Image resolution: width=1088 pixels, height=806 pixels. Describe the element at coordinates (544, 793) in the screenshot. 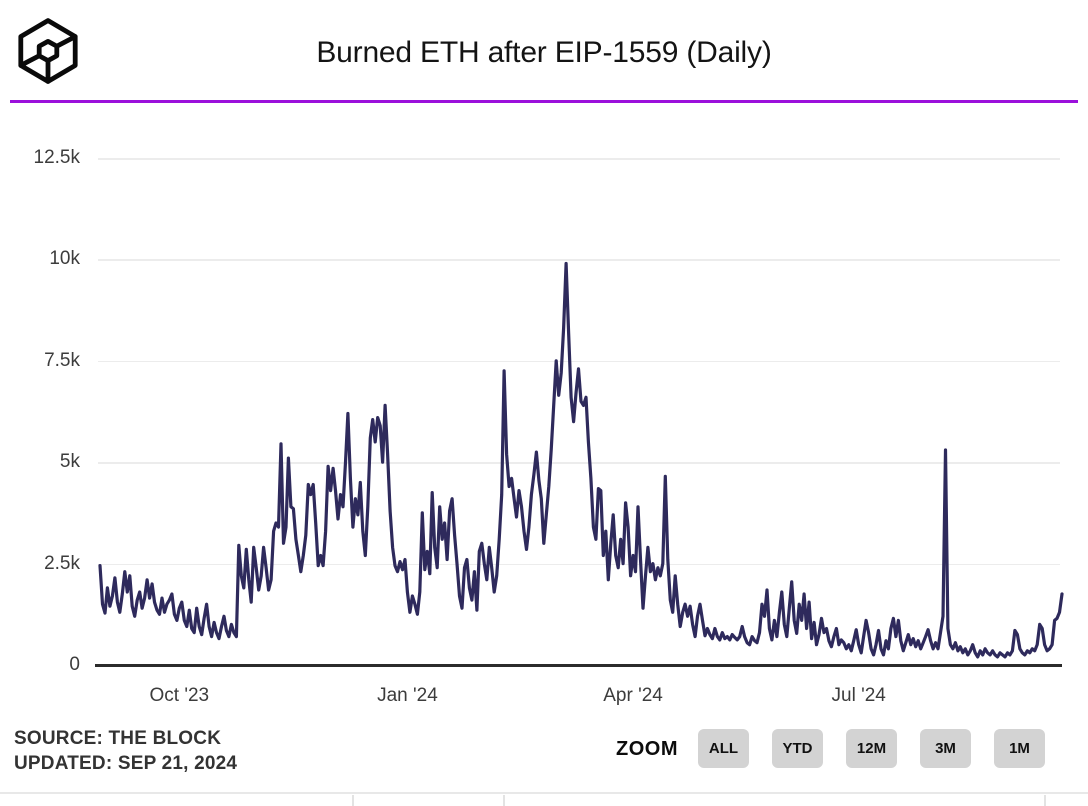

I see `section-divider` at that location.